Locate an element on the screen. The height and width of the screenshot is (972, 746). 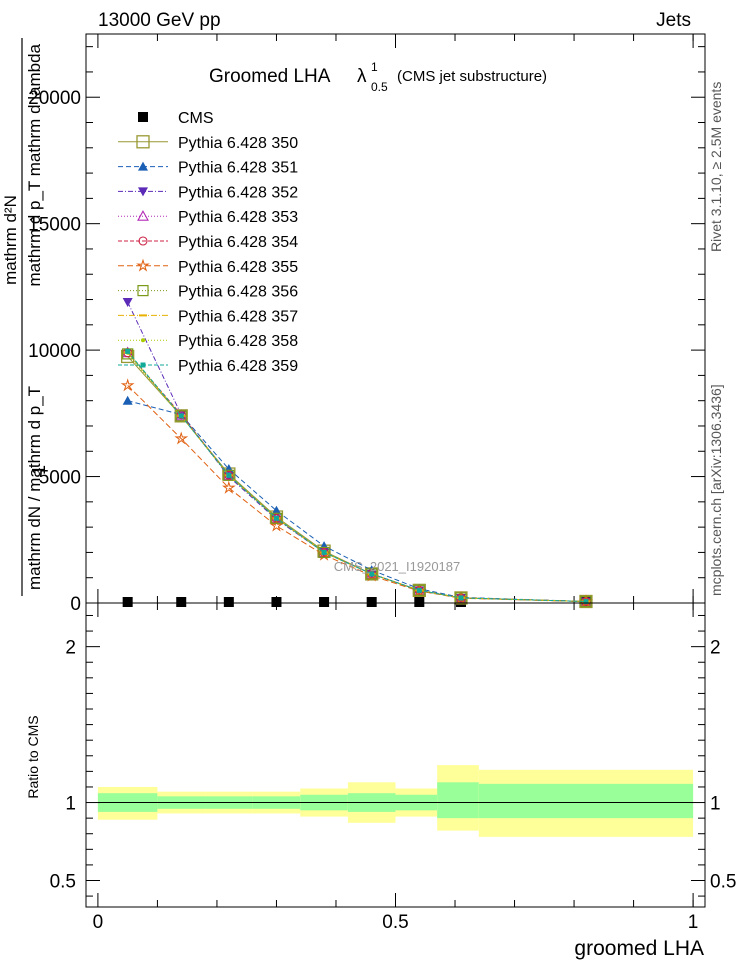
legend-item: Pythia 6.428 351 is located at coordinates (208, 168).